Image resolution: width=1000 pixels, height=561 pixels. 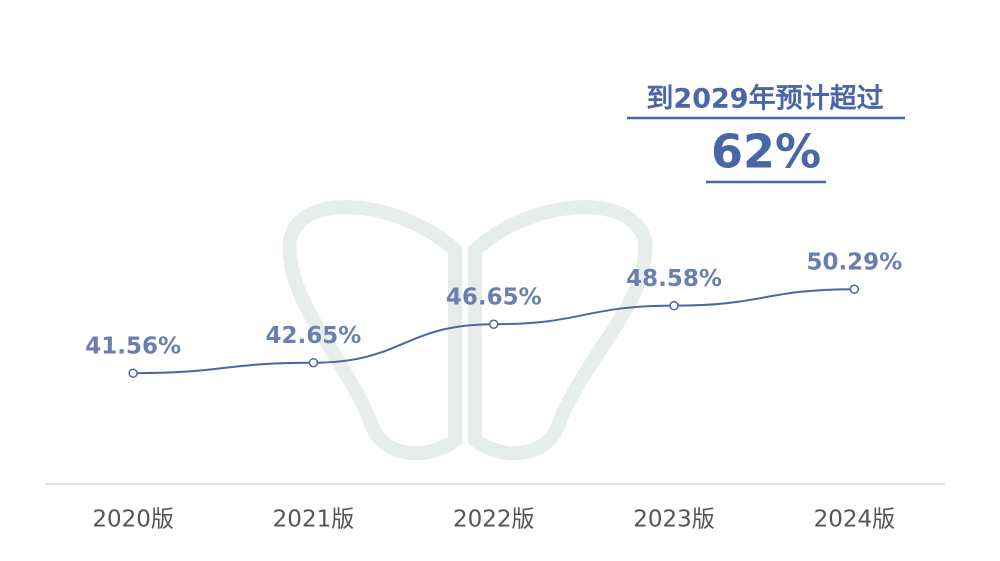 I want to click on annotation-text: 到2029年预计超过, so click(x=764, y=99).